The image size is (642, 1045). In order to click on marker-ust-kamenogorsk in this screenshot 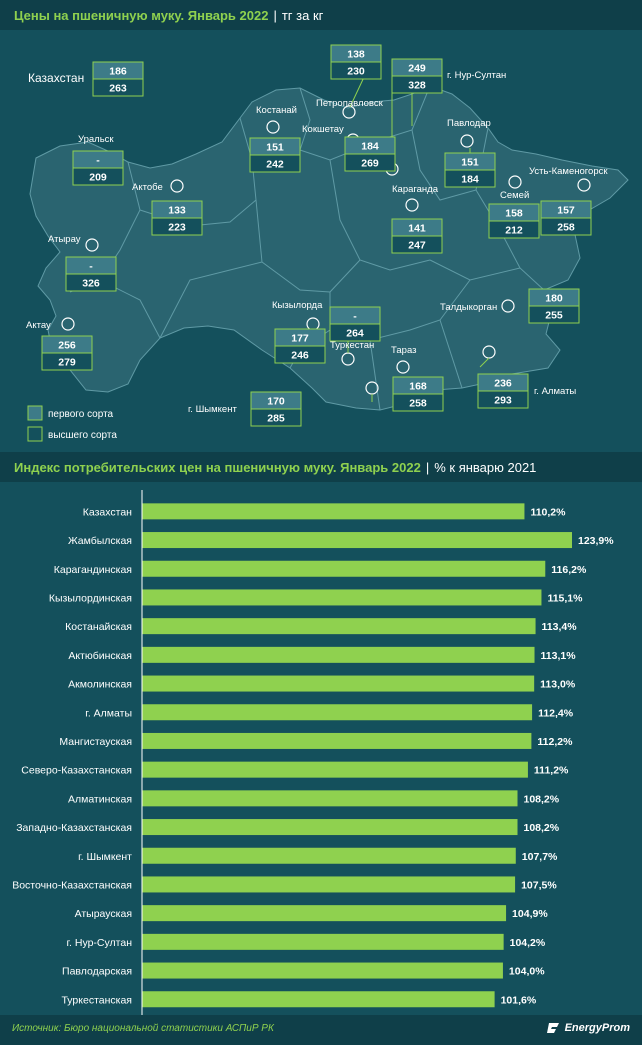, I will do `click(584, 185)`.